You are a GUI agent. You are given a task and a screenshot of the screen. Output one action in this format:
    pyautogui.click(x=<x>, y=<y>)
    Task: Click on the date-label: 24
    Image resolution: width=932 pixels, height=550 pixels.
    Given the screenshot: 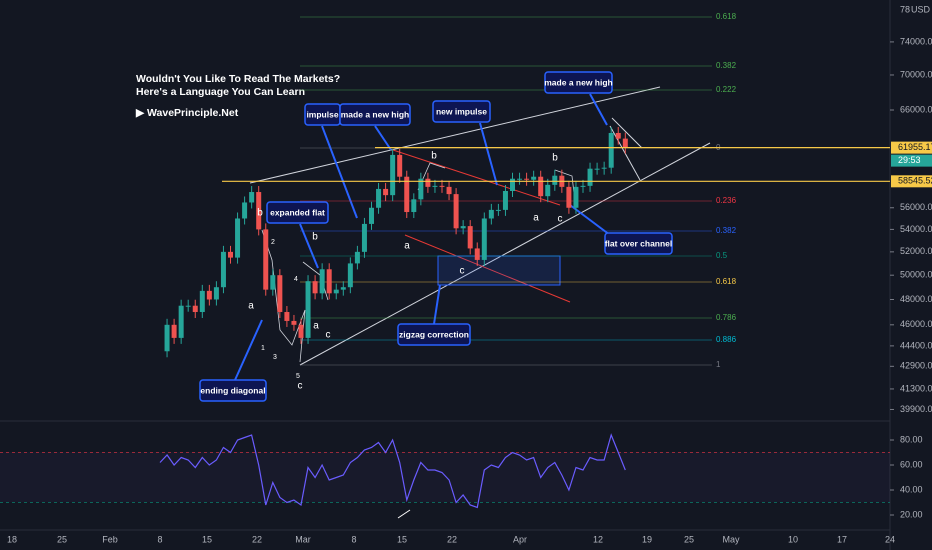 What is the action you would take?
    pyautogui.click(x=890, y=539)
    